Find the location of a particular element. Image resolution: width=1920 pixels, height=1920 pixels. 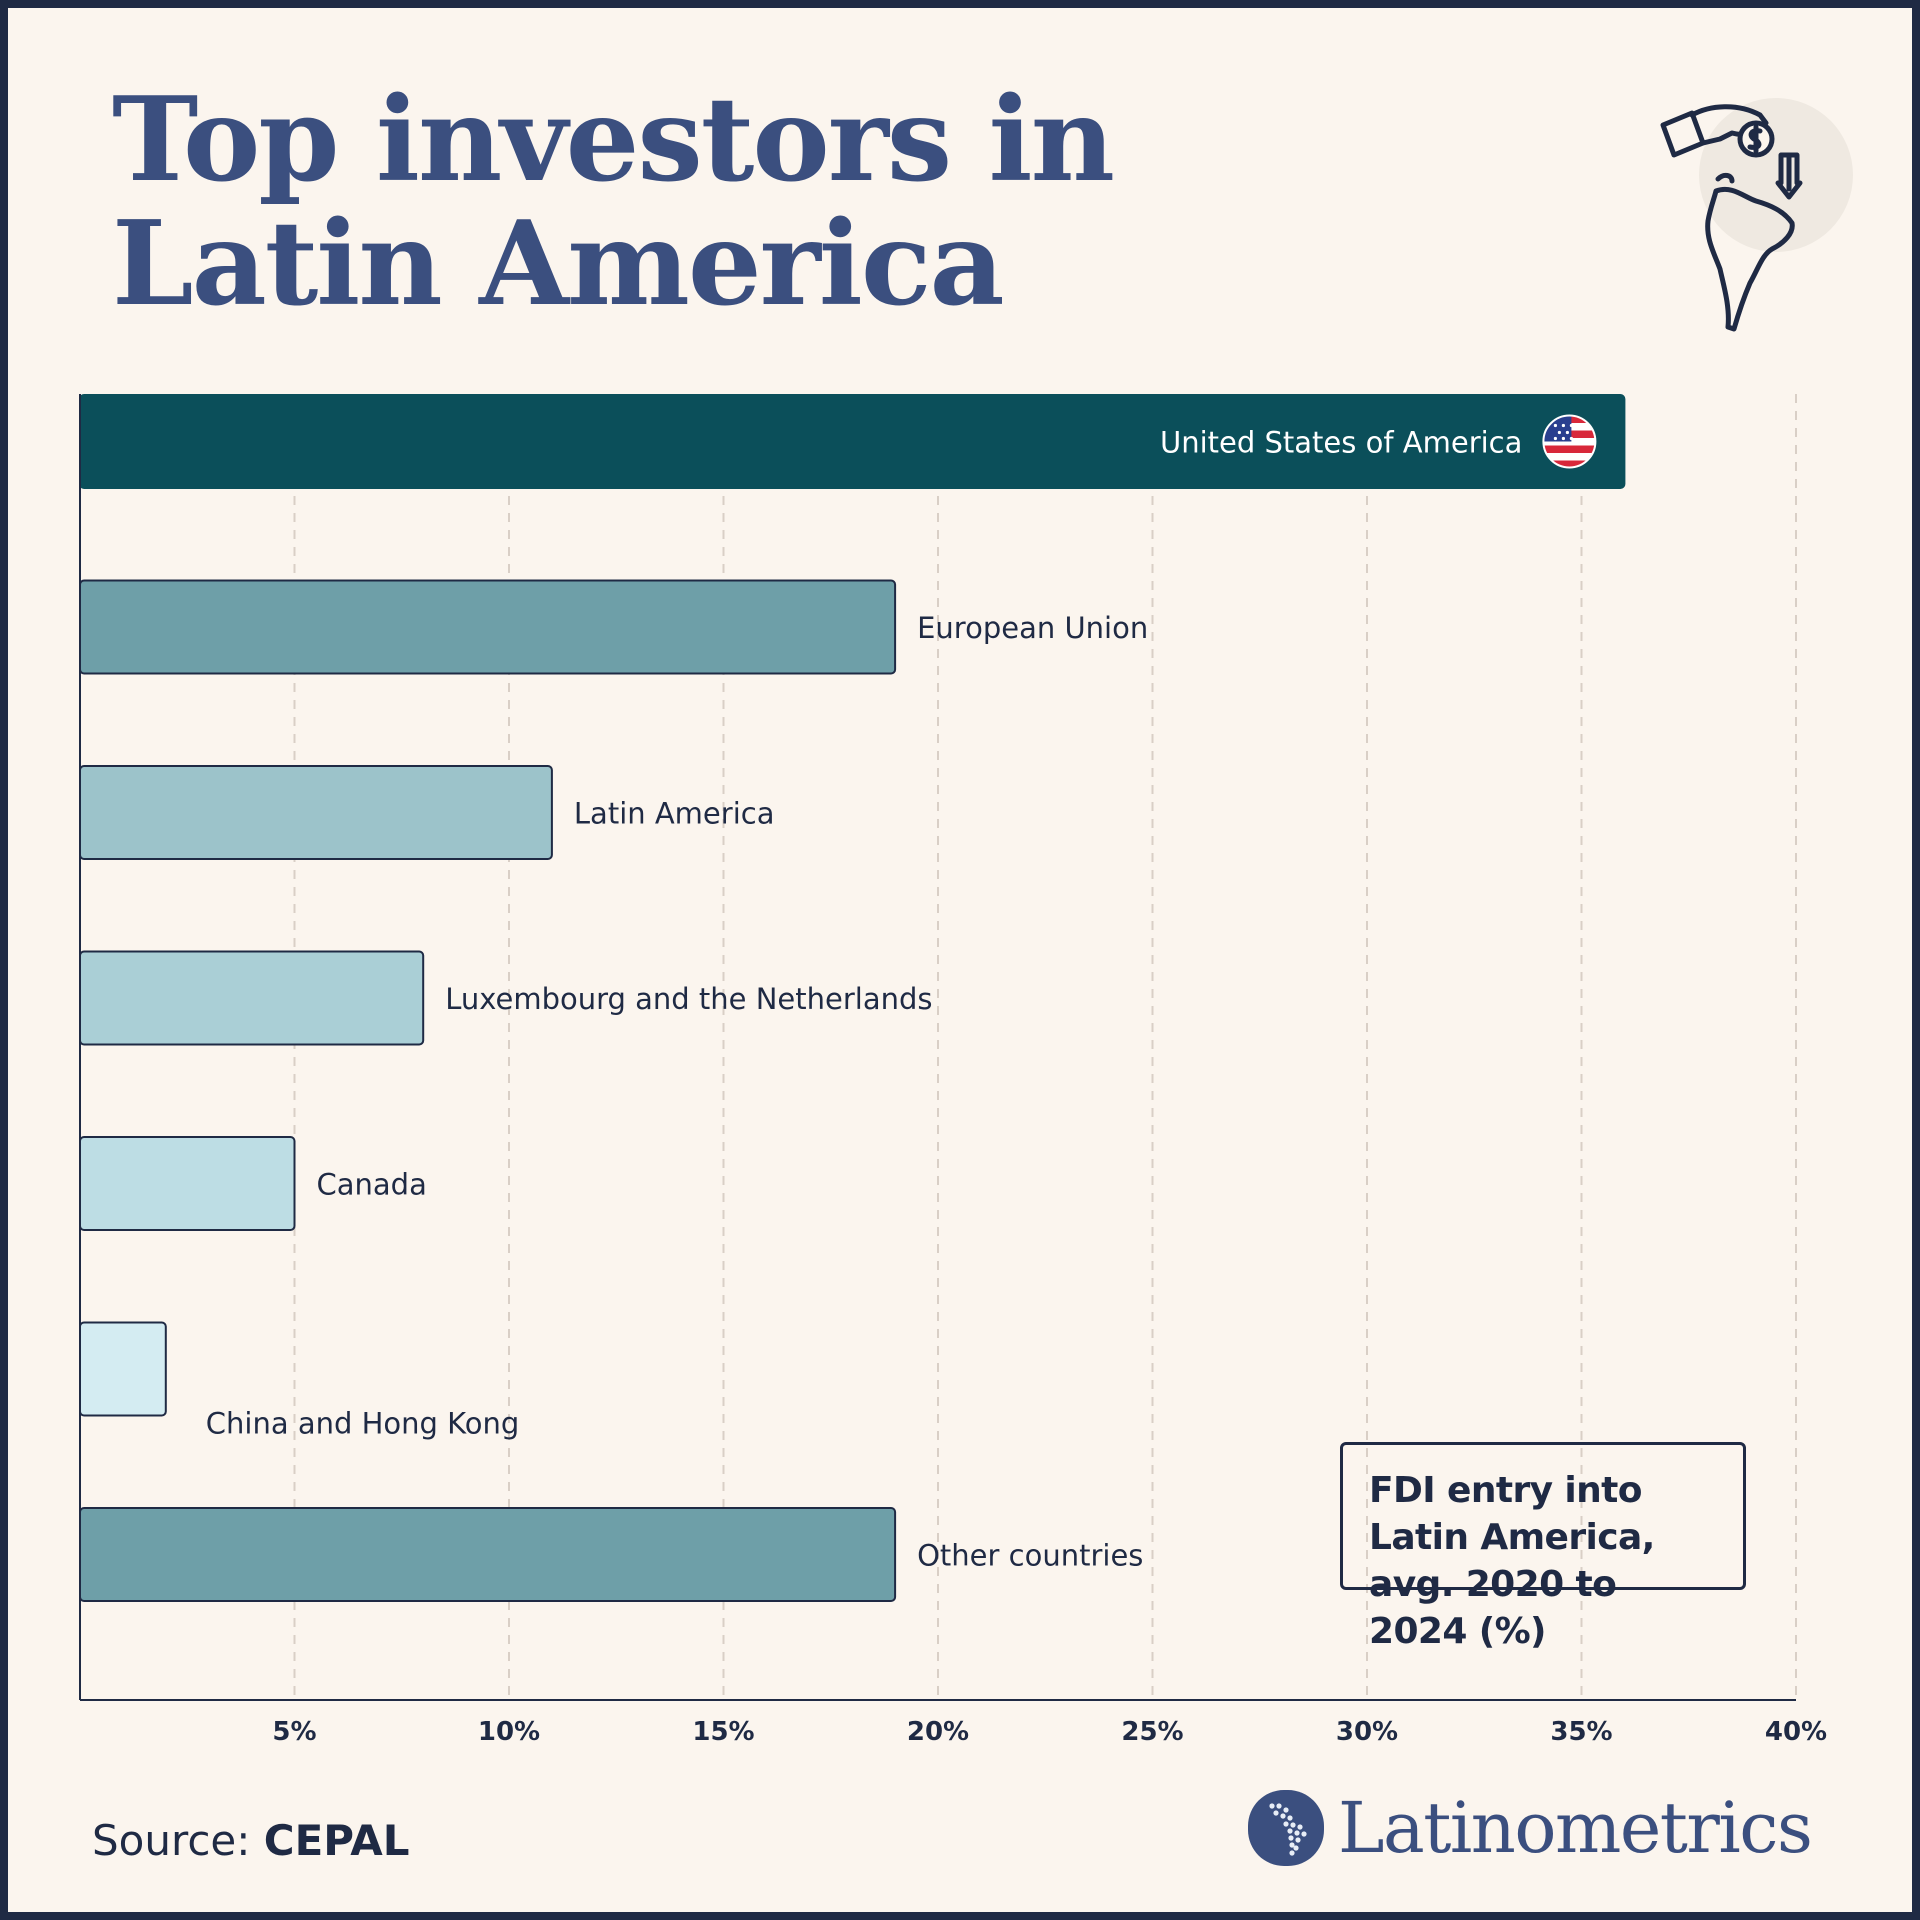

source-credit: Source: CEPAL is located at coordinates (250, 1840).